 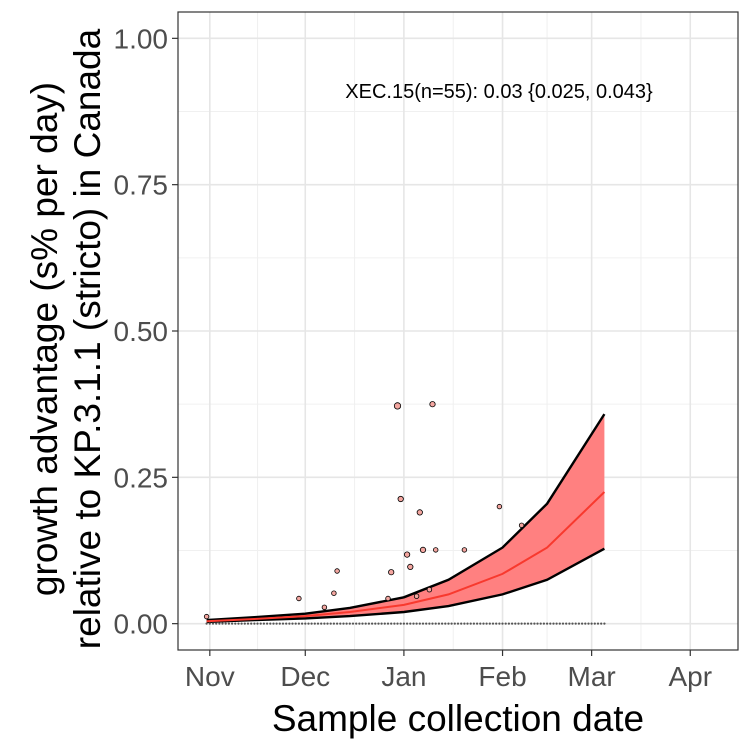 What do you see at coordinates (87, 338) in the screenshot?
I see `y-axis-title-line-2: relative to KP.3.1.1 (stricto) in Canada` at bounding box center [87, 338].